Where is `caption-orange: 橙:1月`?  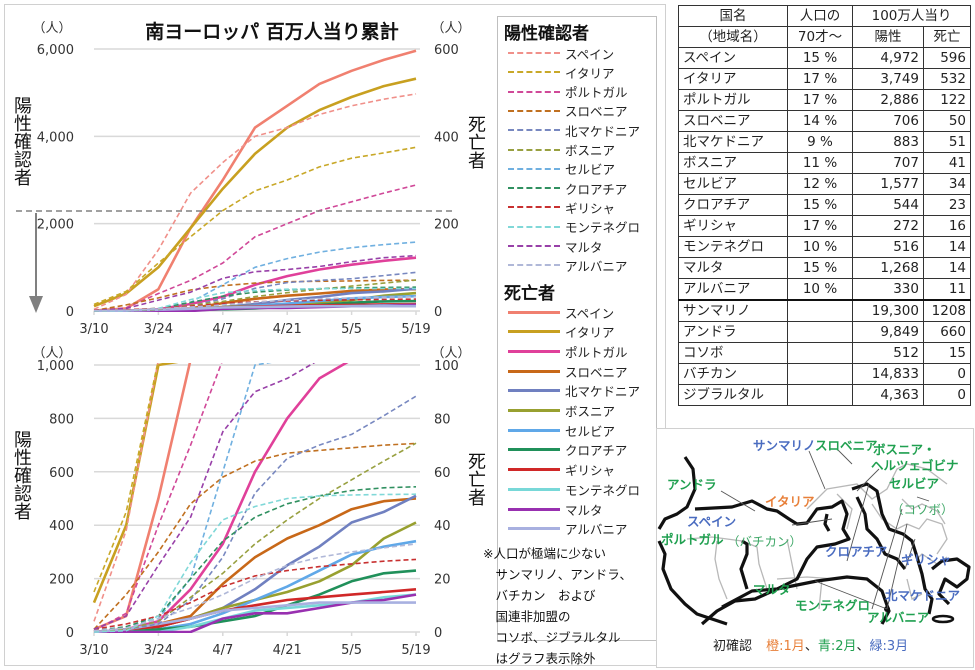 caption-orange: 橙:1月 is located at coordinates (785, 646).